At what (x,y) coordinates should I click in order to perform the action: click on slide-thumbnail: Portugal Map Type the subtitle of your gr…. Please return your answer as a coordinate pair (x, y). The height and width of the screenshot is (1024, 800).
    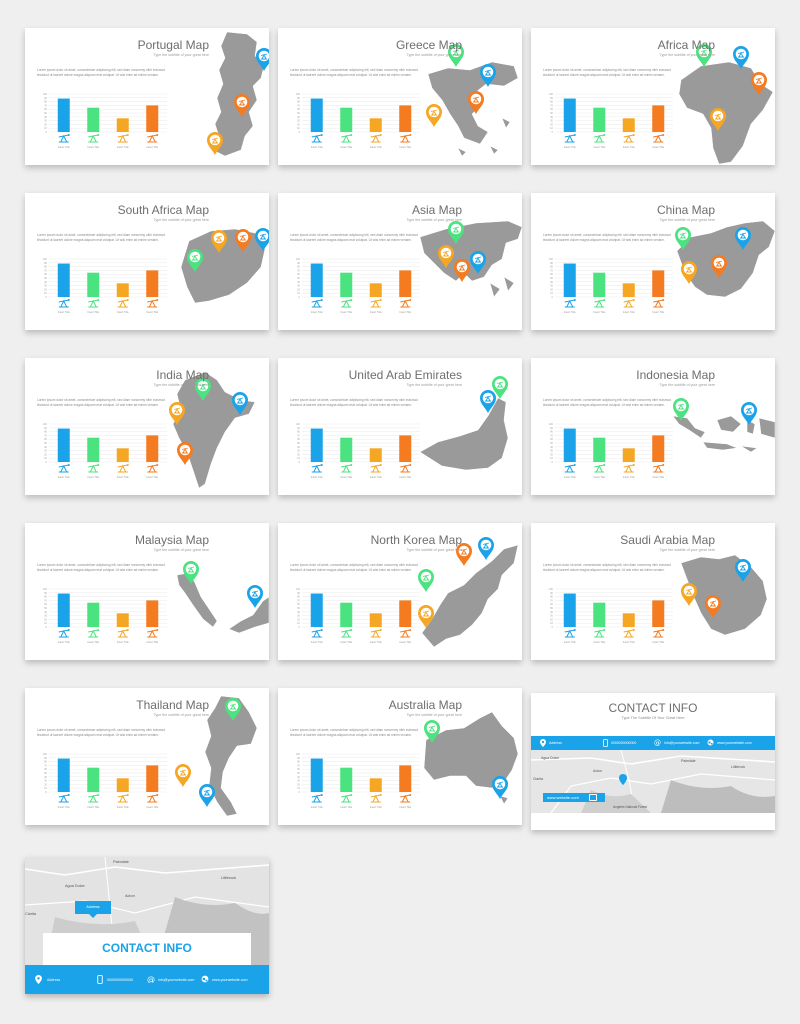
    Looking at the image, I should click on (147, 96).